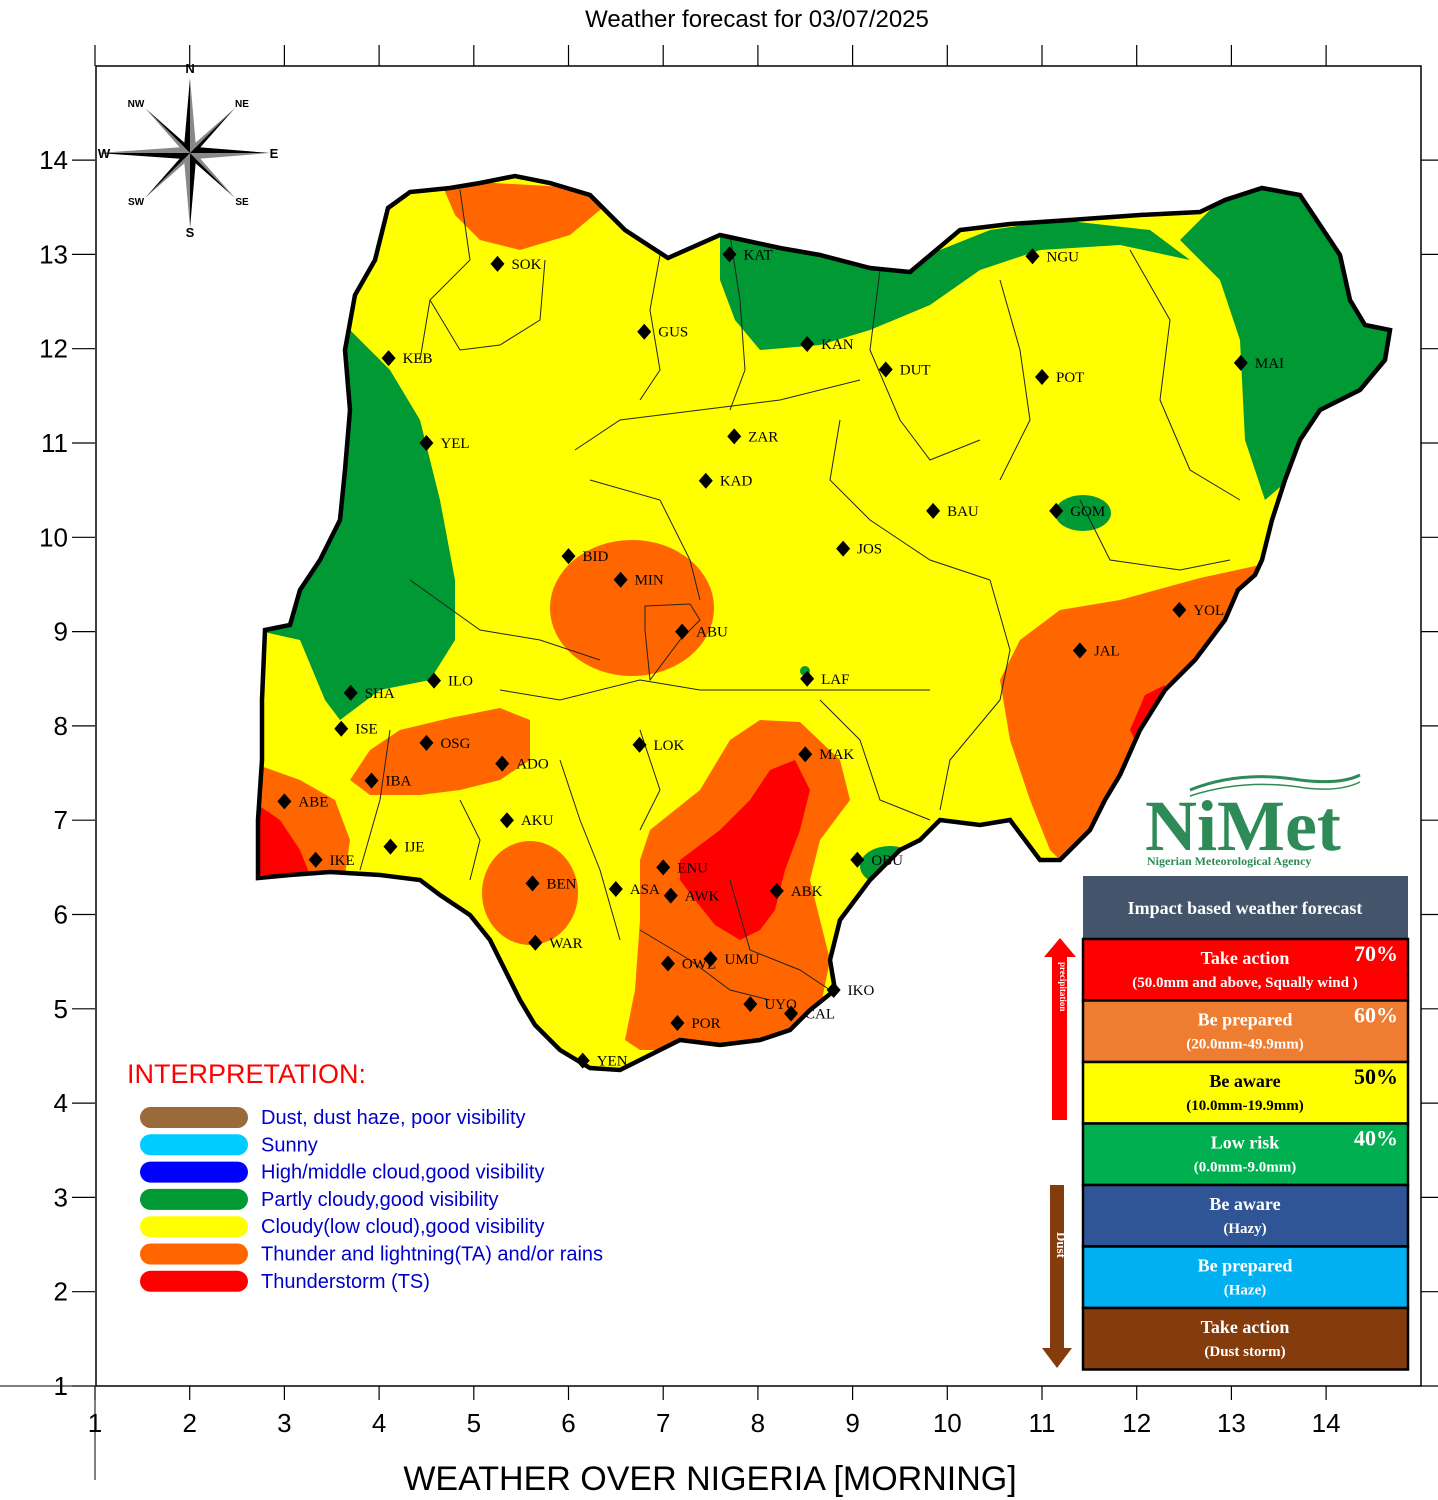 This screenshot has width=1438, height=1500. What do you see at coordinates (532, 765) in the screenshot?
I see `city-label-ado: ADO` at bounding box center [532, 765].